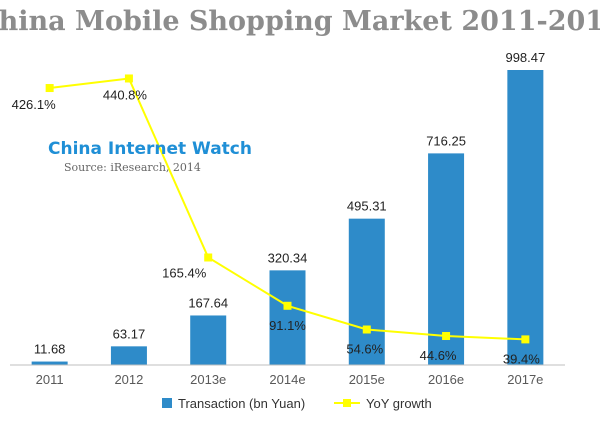 The image size is (600, 422). What do you see at coordinates (287, 305) in the screenshot?
I see `growth-point-2014e` at bounding box center [287, 305].